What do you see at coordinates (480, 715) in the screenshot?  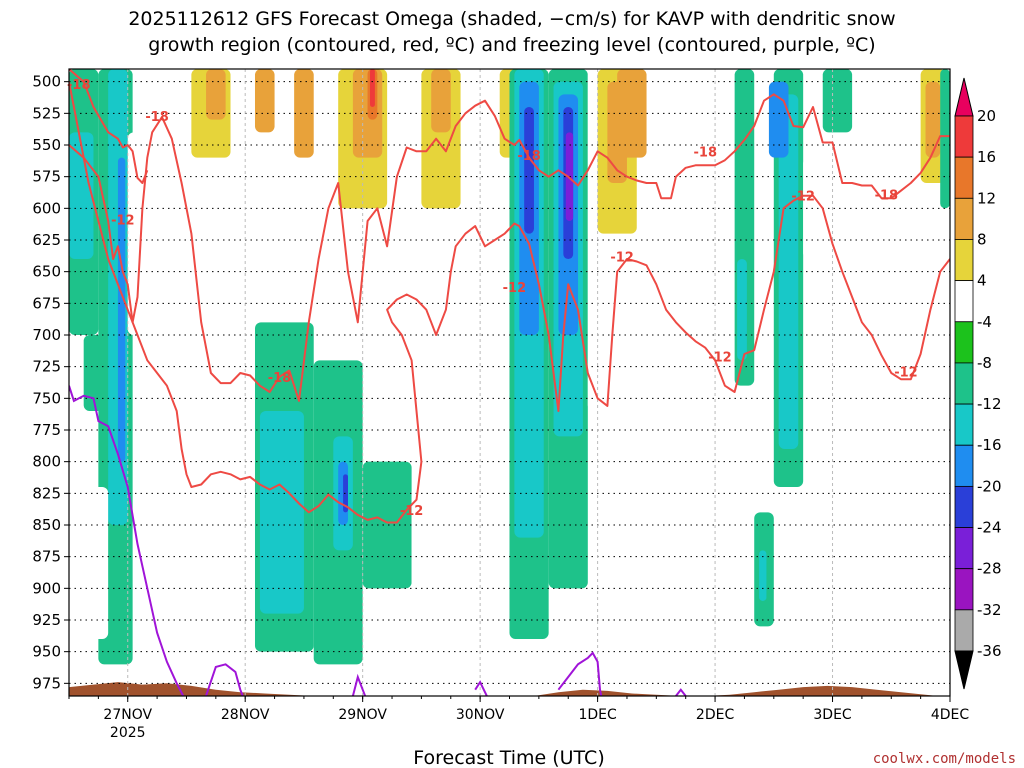 I see `x-tick-label: 30NOV` at bounding box center [480, 715].